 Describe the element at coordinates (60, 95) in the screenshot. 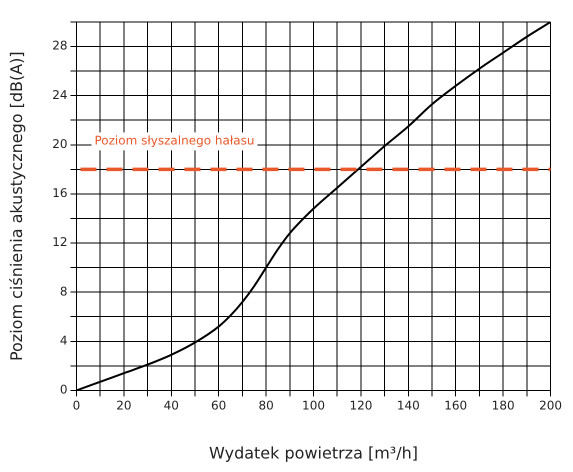

I see `y-tick-label: 24` at that location.